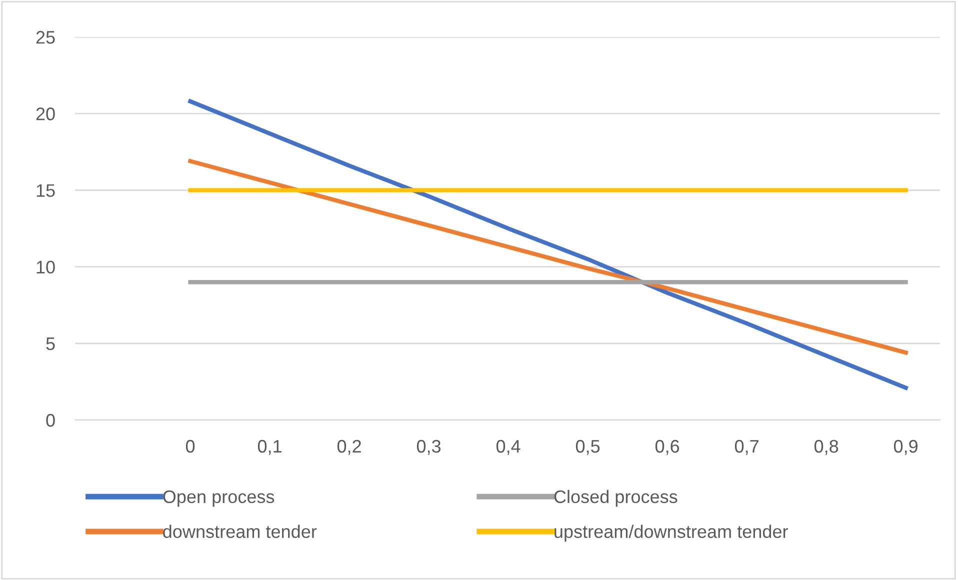  I want to click on x-tick-label: 0, so click(190, 446).